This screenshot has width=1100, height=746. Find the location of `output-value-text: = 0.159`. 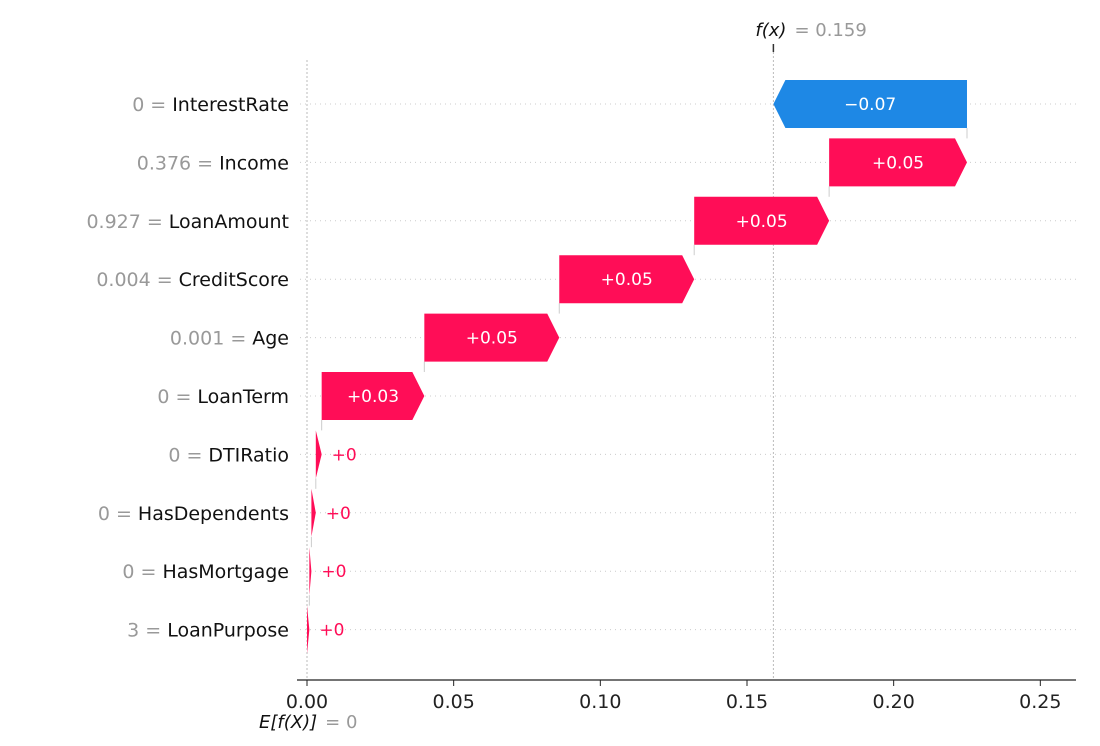

output-value-text: = 0.159 is located at coordinates (830, 30).